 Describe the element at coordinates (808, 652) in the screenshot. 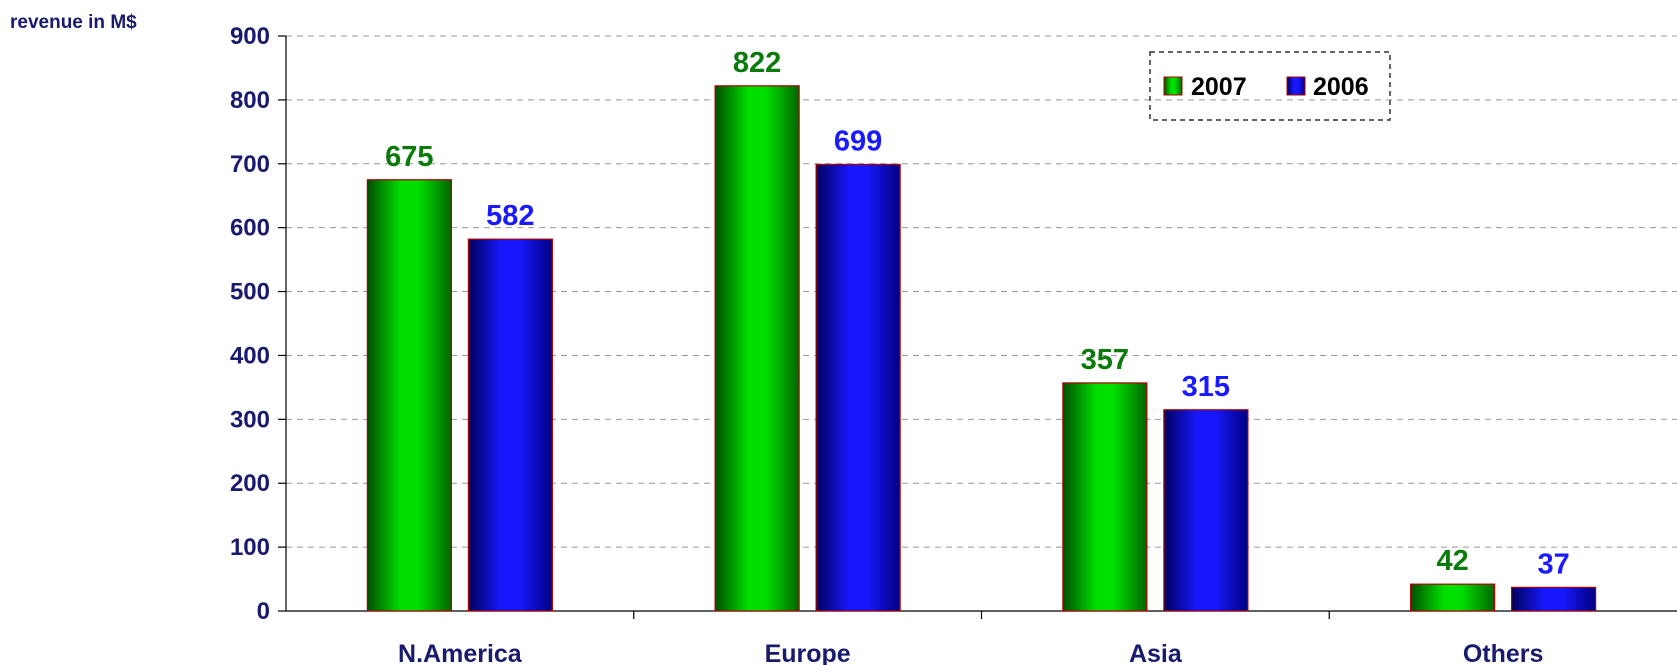

I see `x-tick-label-europe: Europe` at that location.